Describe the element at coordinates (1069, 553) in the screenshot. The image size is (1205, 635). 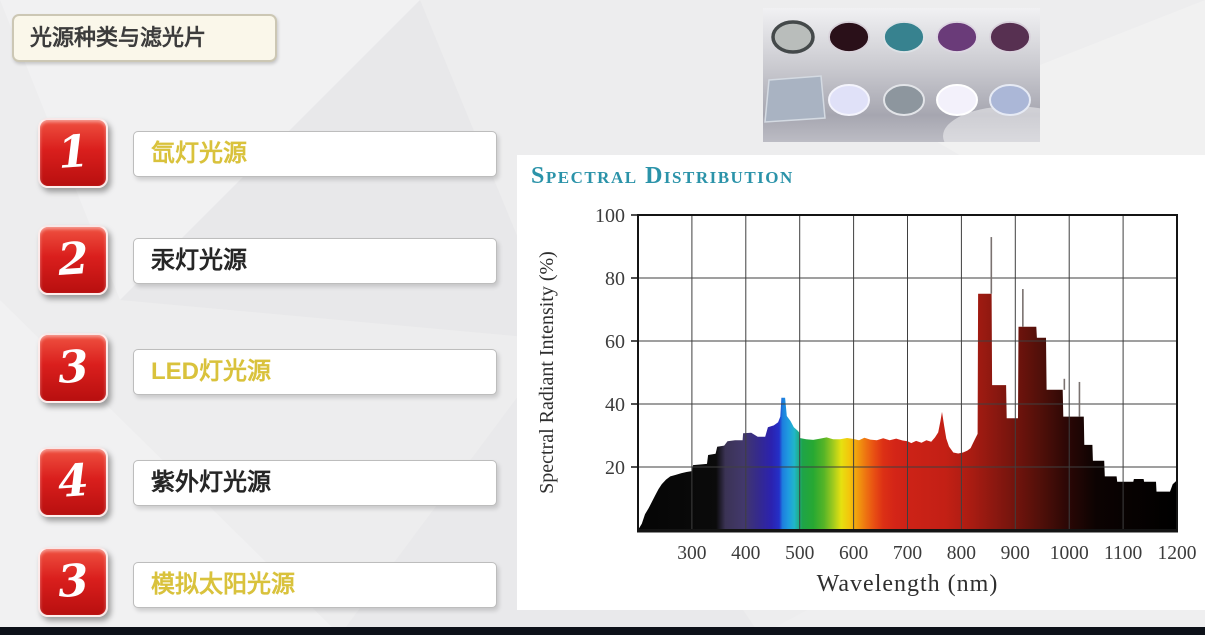
I see `x-tick-label: 1000` at that location.